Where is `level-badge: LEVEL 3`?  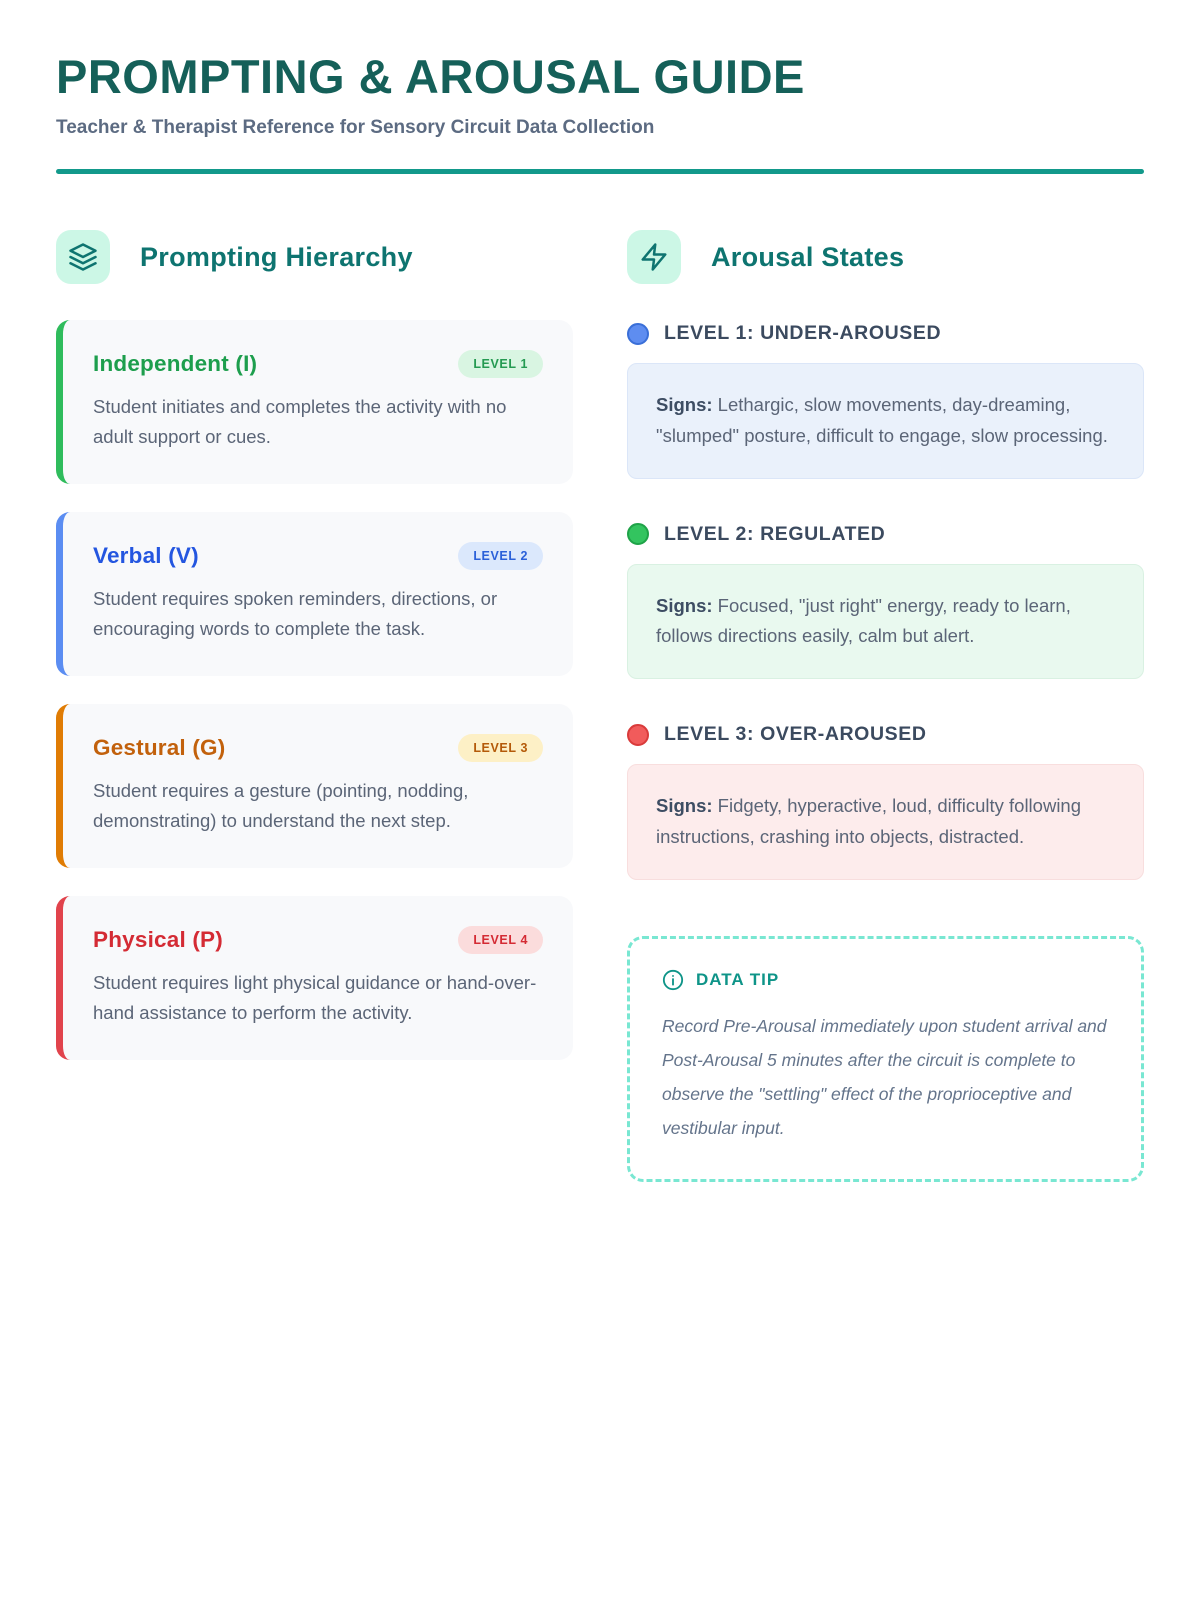
level-badge: LEVEL 3 is located at coordinates (500, 748).